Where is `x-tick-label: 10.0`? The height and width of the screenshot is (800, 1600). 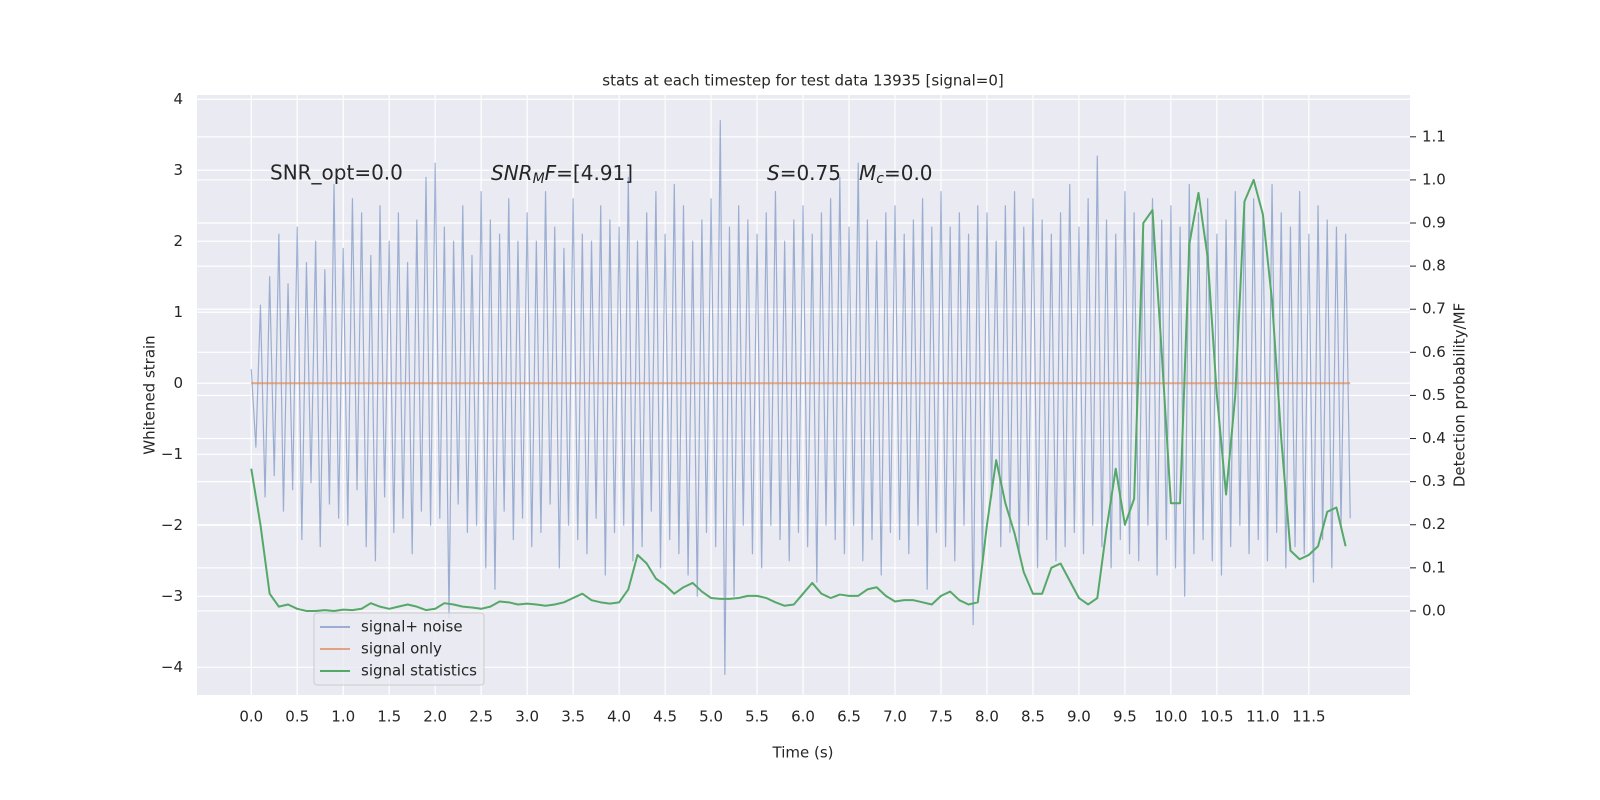 x-tick-label: 10.0 is located at coordinates (1170, 717).